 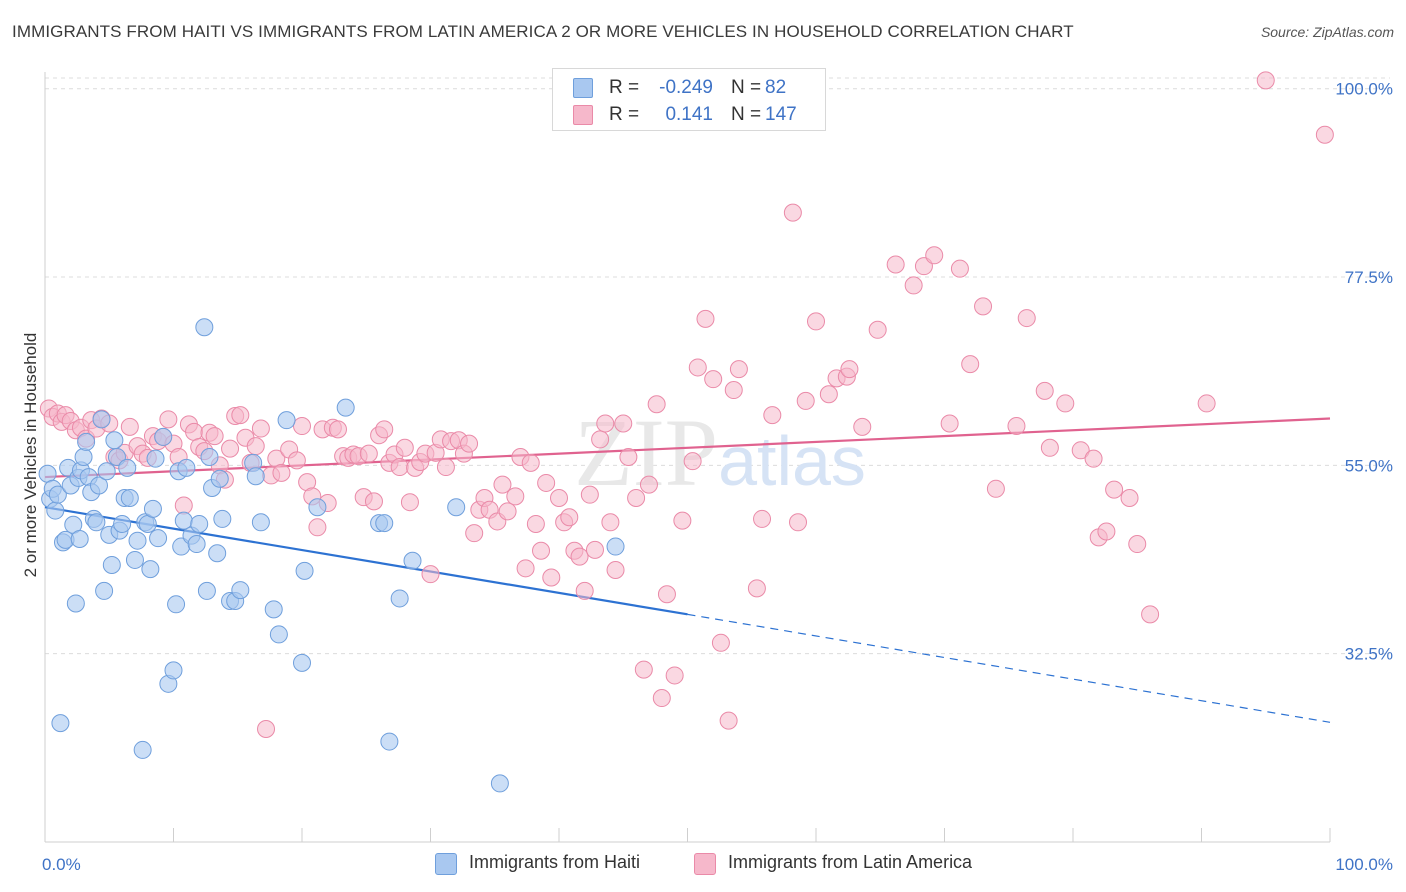 What do you see at coordinates (1369, 277) in the screenshot?
I see `y-tick-label: 77.5%` at bounding box center [1369, 277].